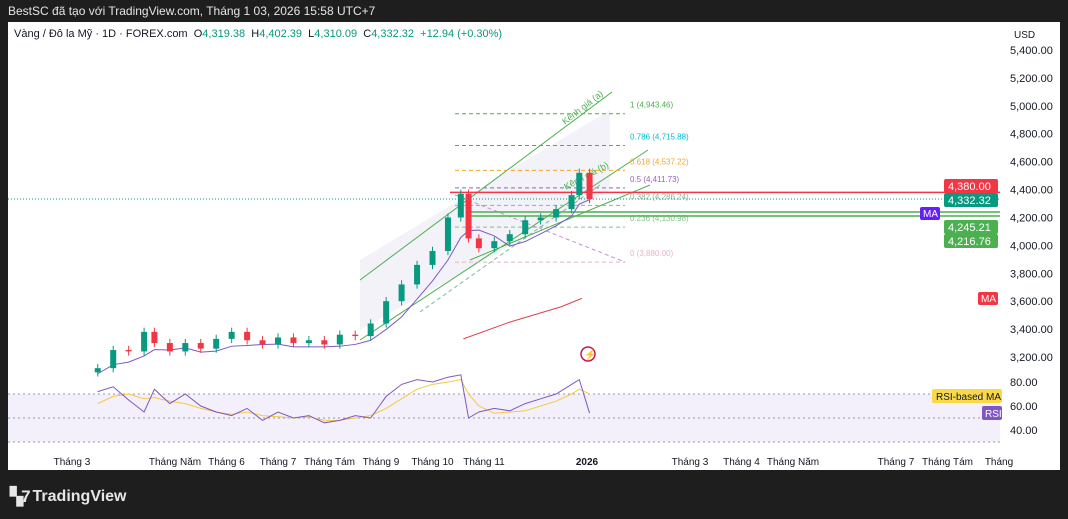 The width and height of the screenshot is (1068, 519). I want to click on open-value: 4,319.38, so click(224, 34).